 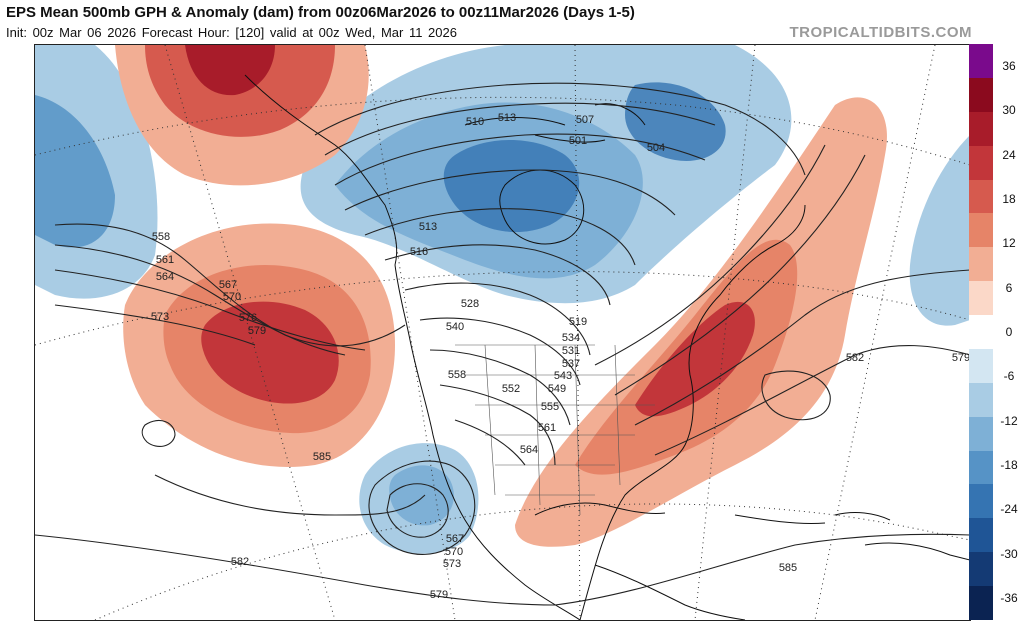 I want to click on colorbar, so click(x=981, y=332).